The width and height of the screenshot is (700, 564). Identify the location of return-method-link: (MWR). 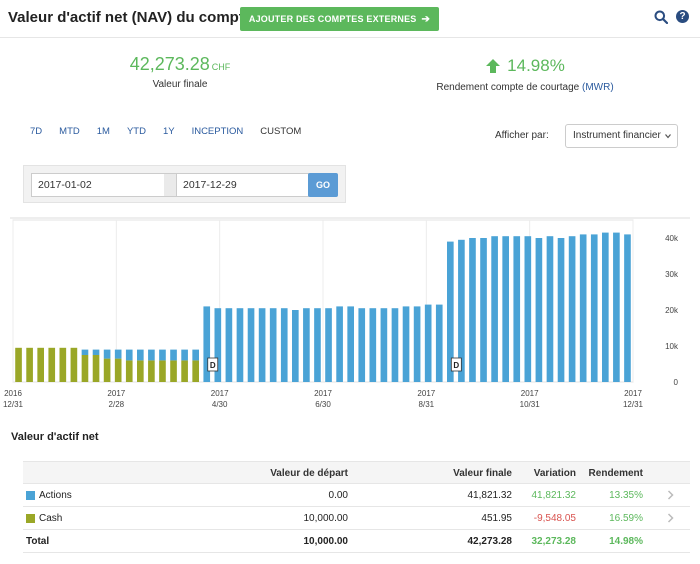
(598, 87).